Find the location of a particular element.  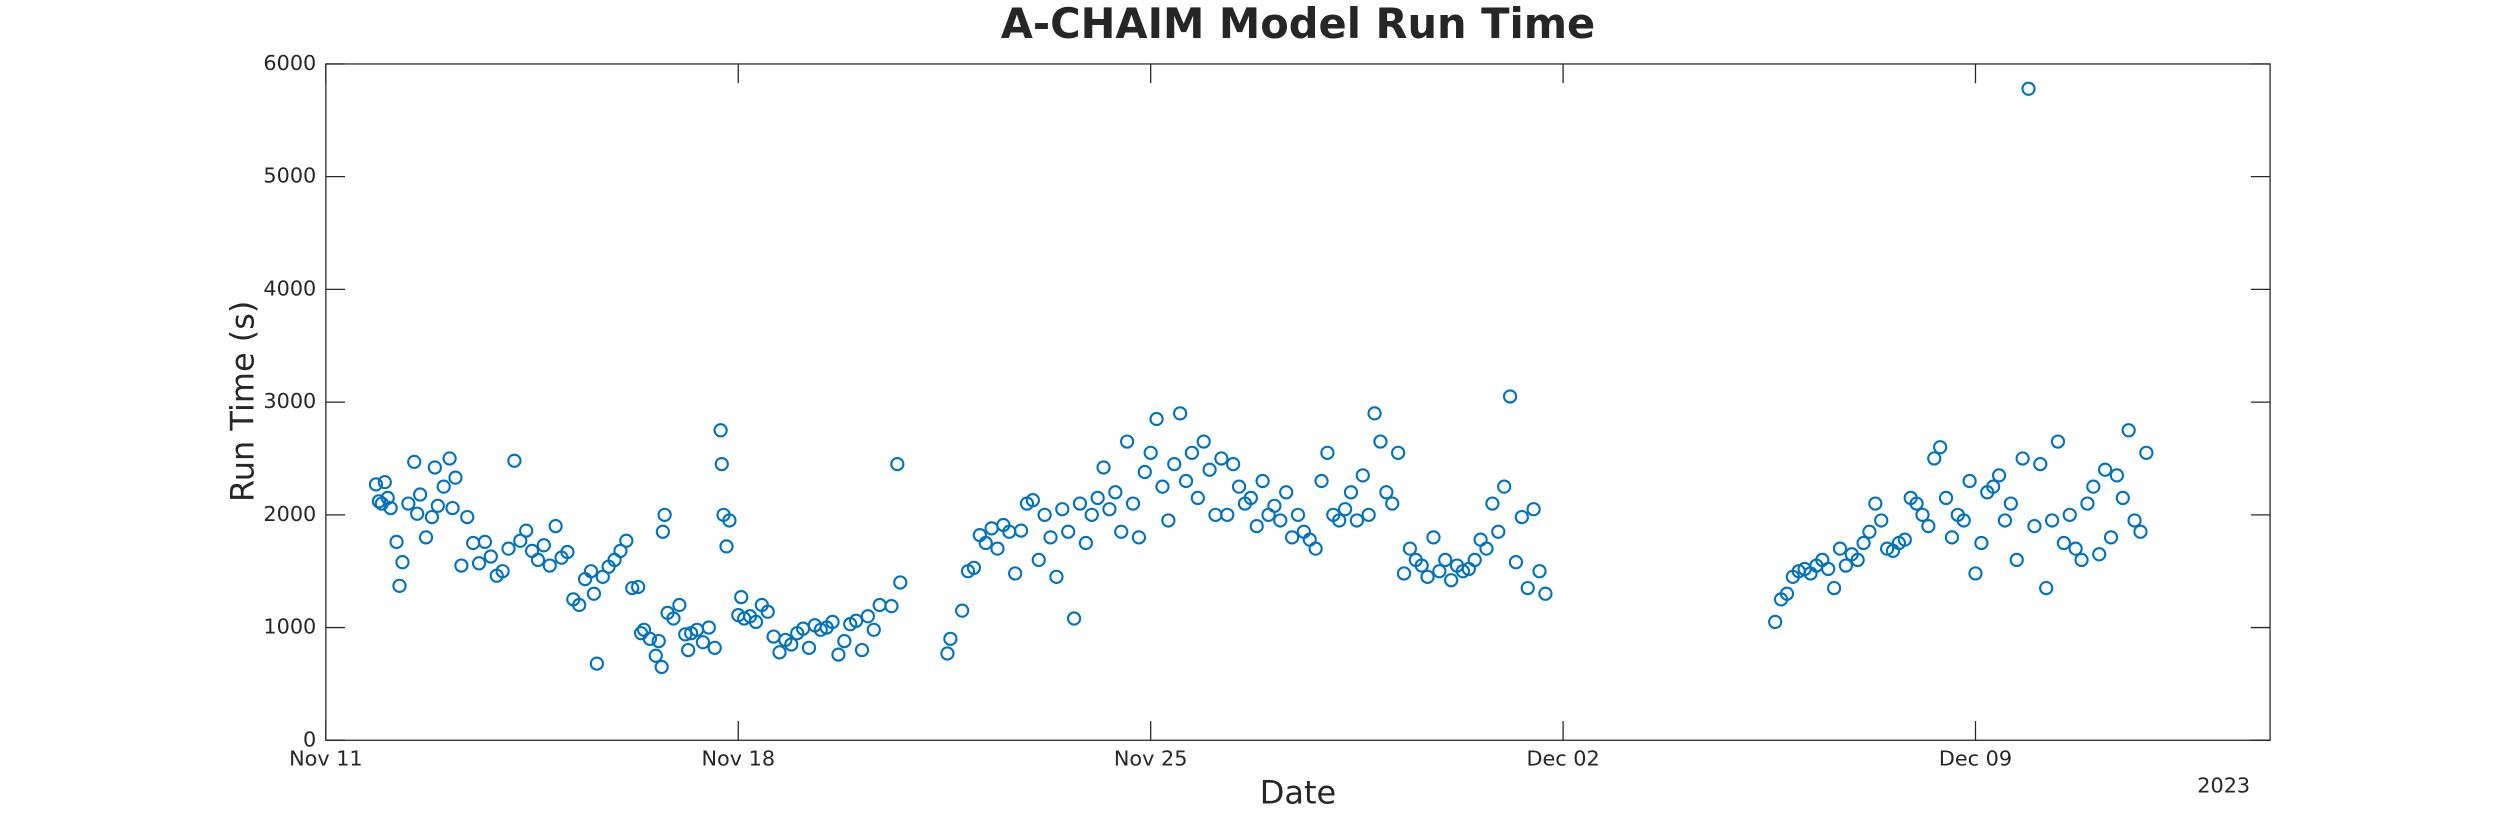

y-tick-label: 0 is located at coordinates (309, 739).